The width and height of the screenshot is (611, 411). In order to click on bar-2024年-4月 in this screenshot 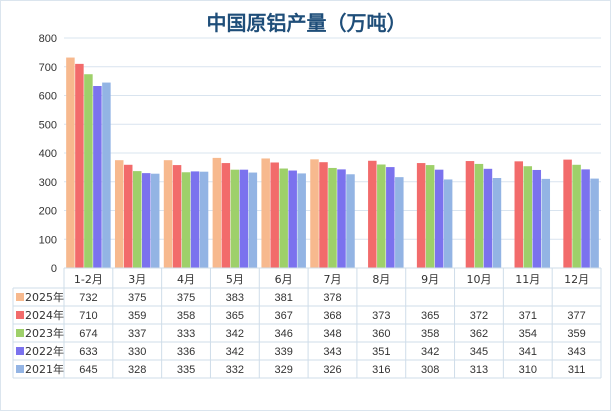, I will do `click(177, 216)`.